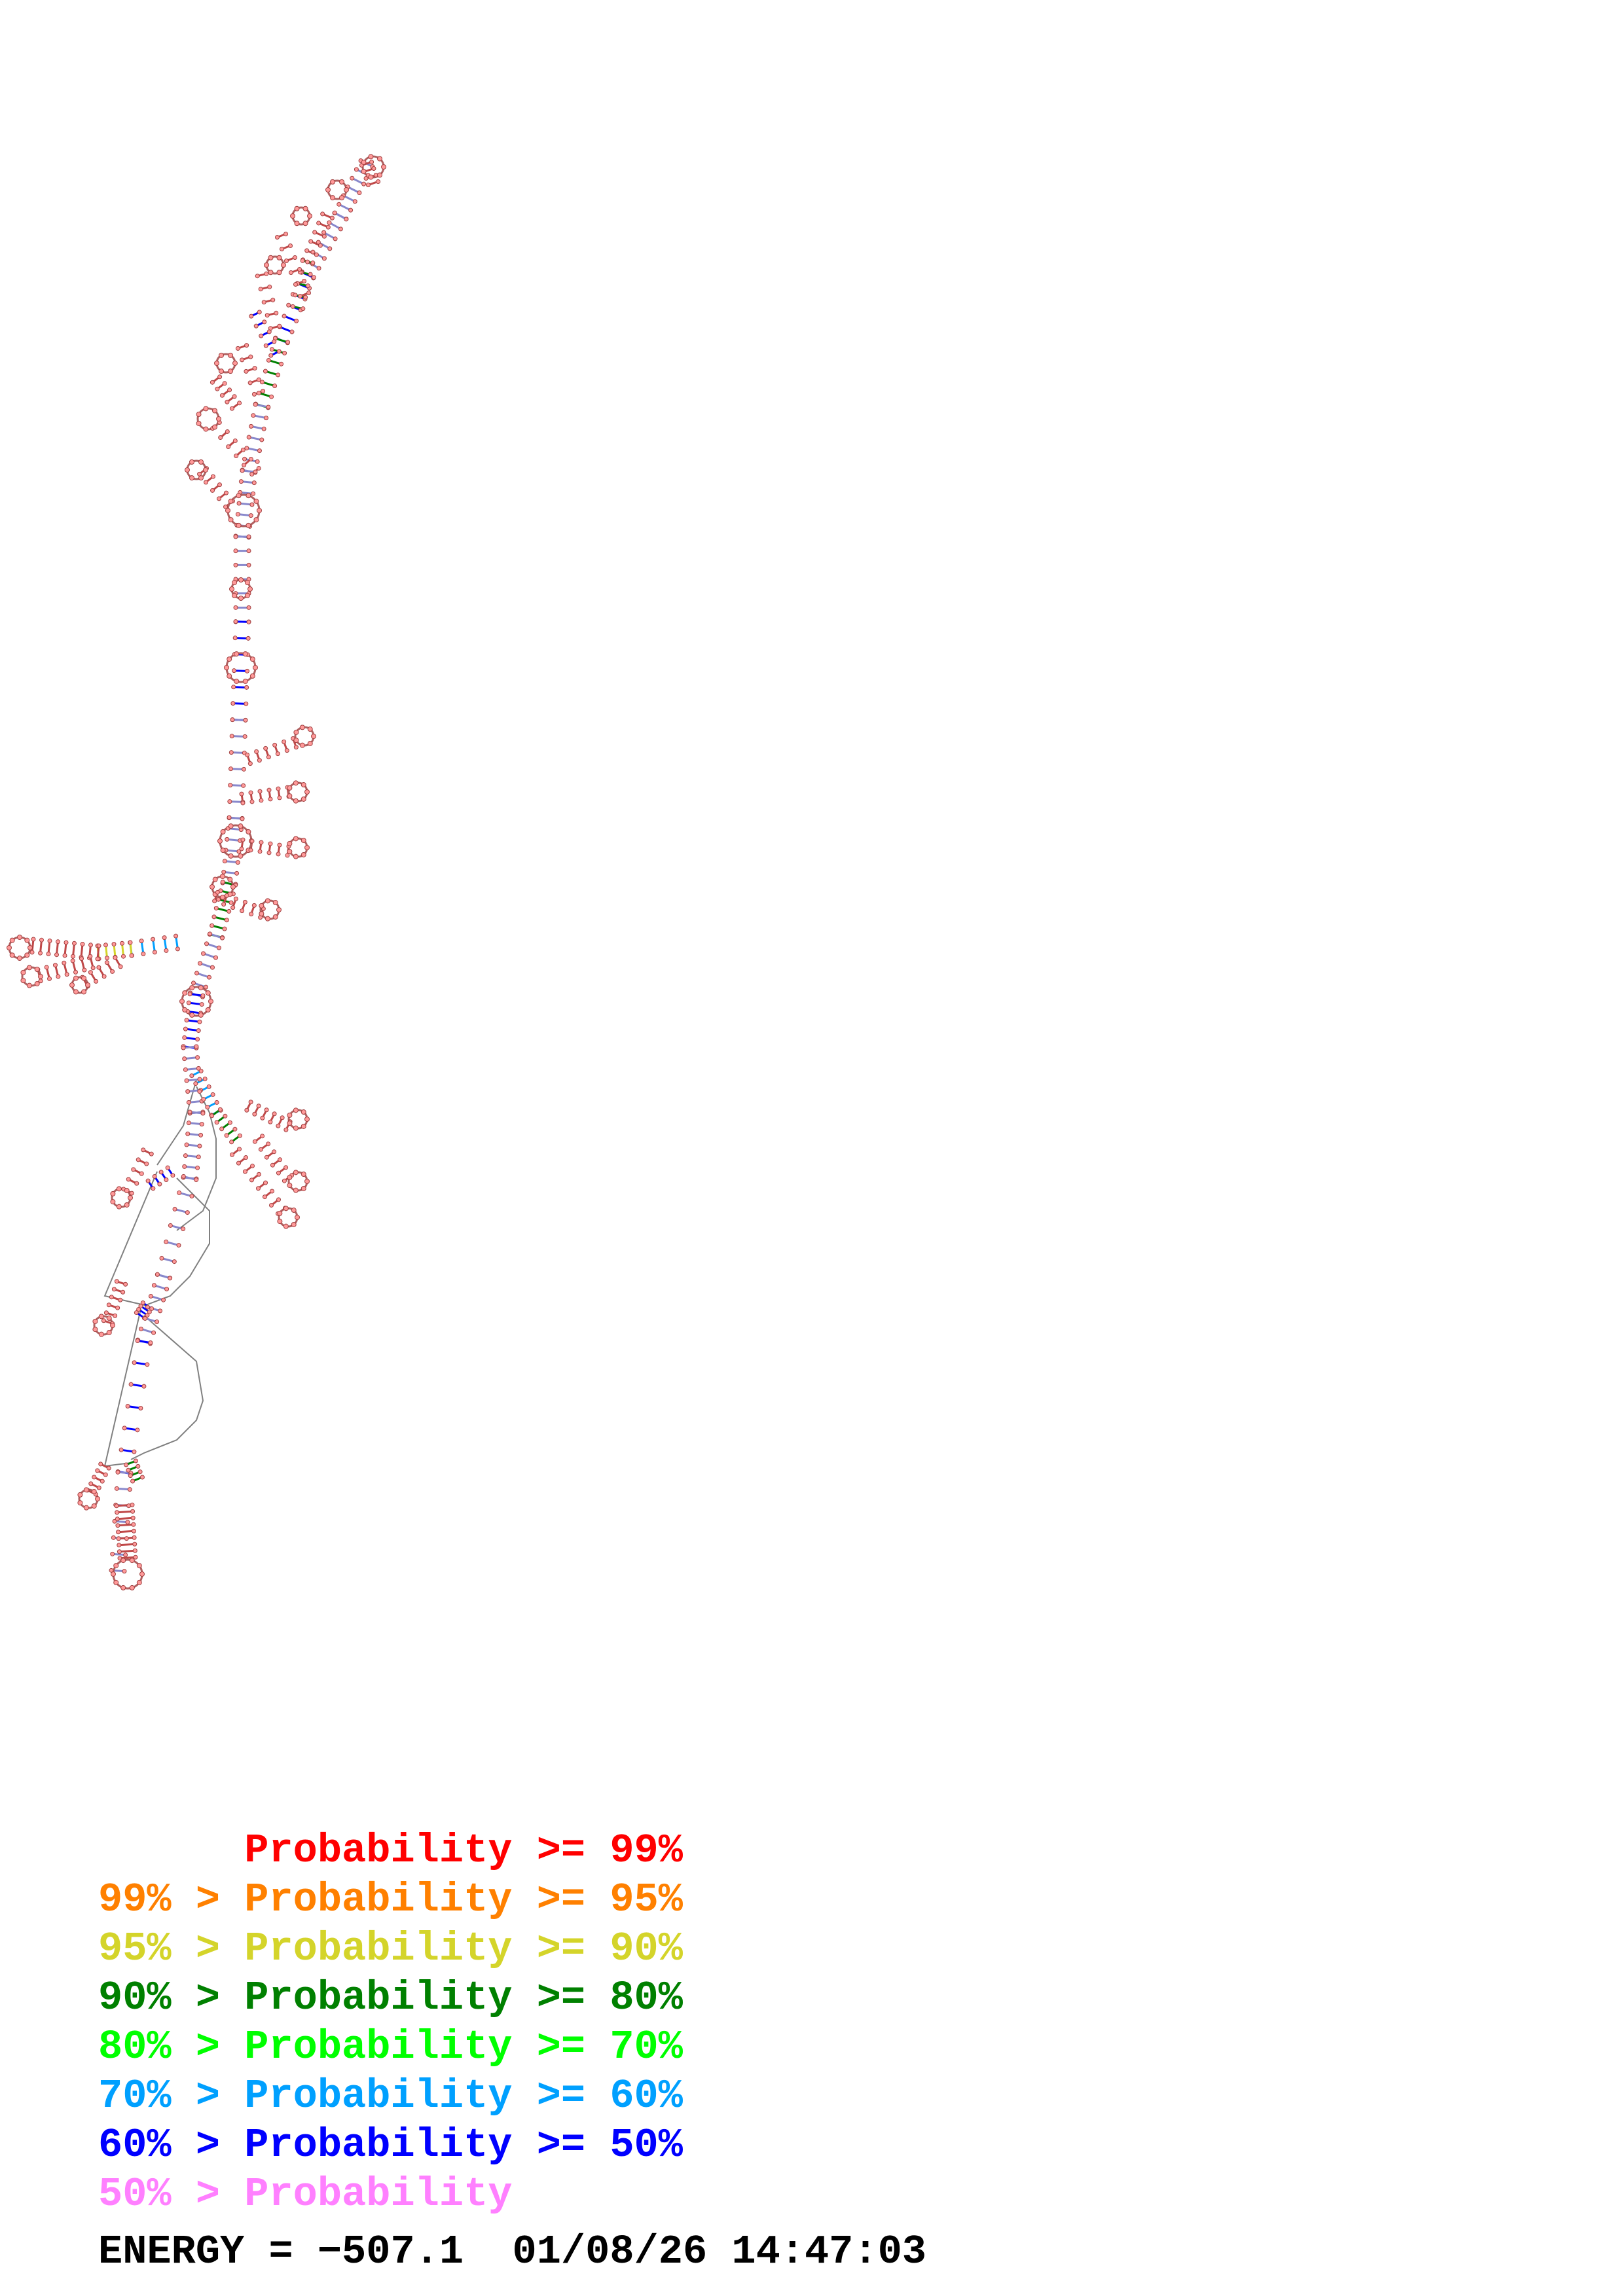 This screenshot has width=1623, height=2296. Describe the element at coordinates (205, 866) in the screenshot. I see `base-pair-ladders` at that location.